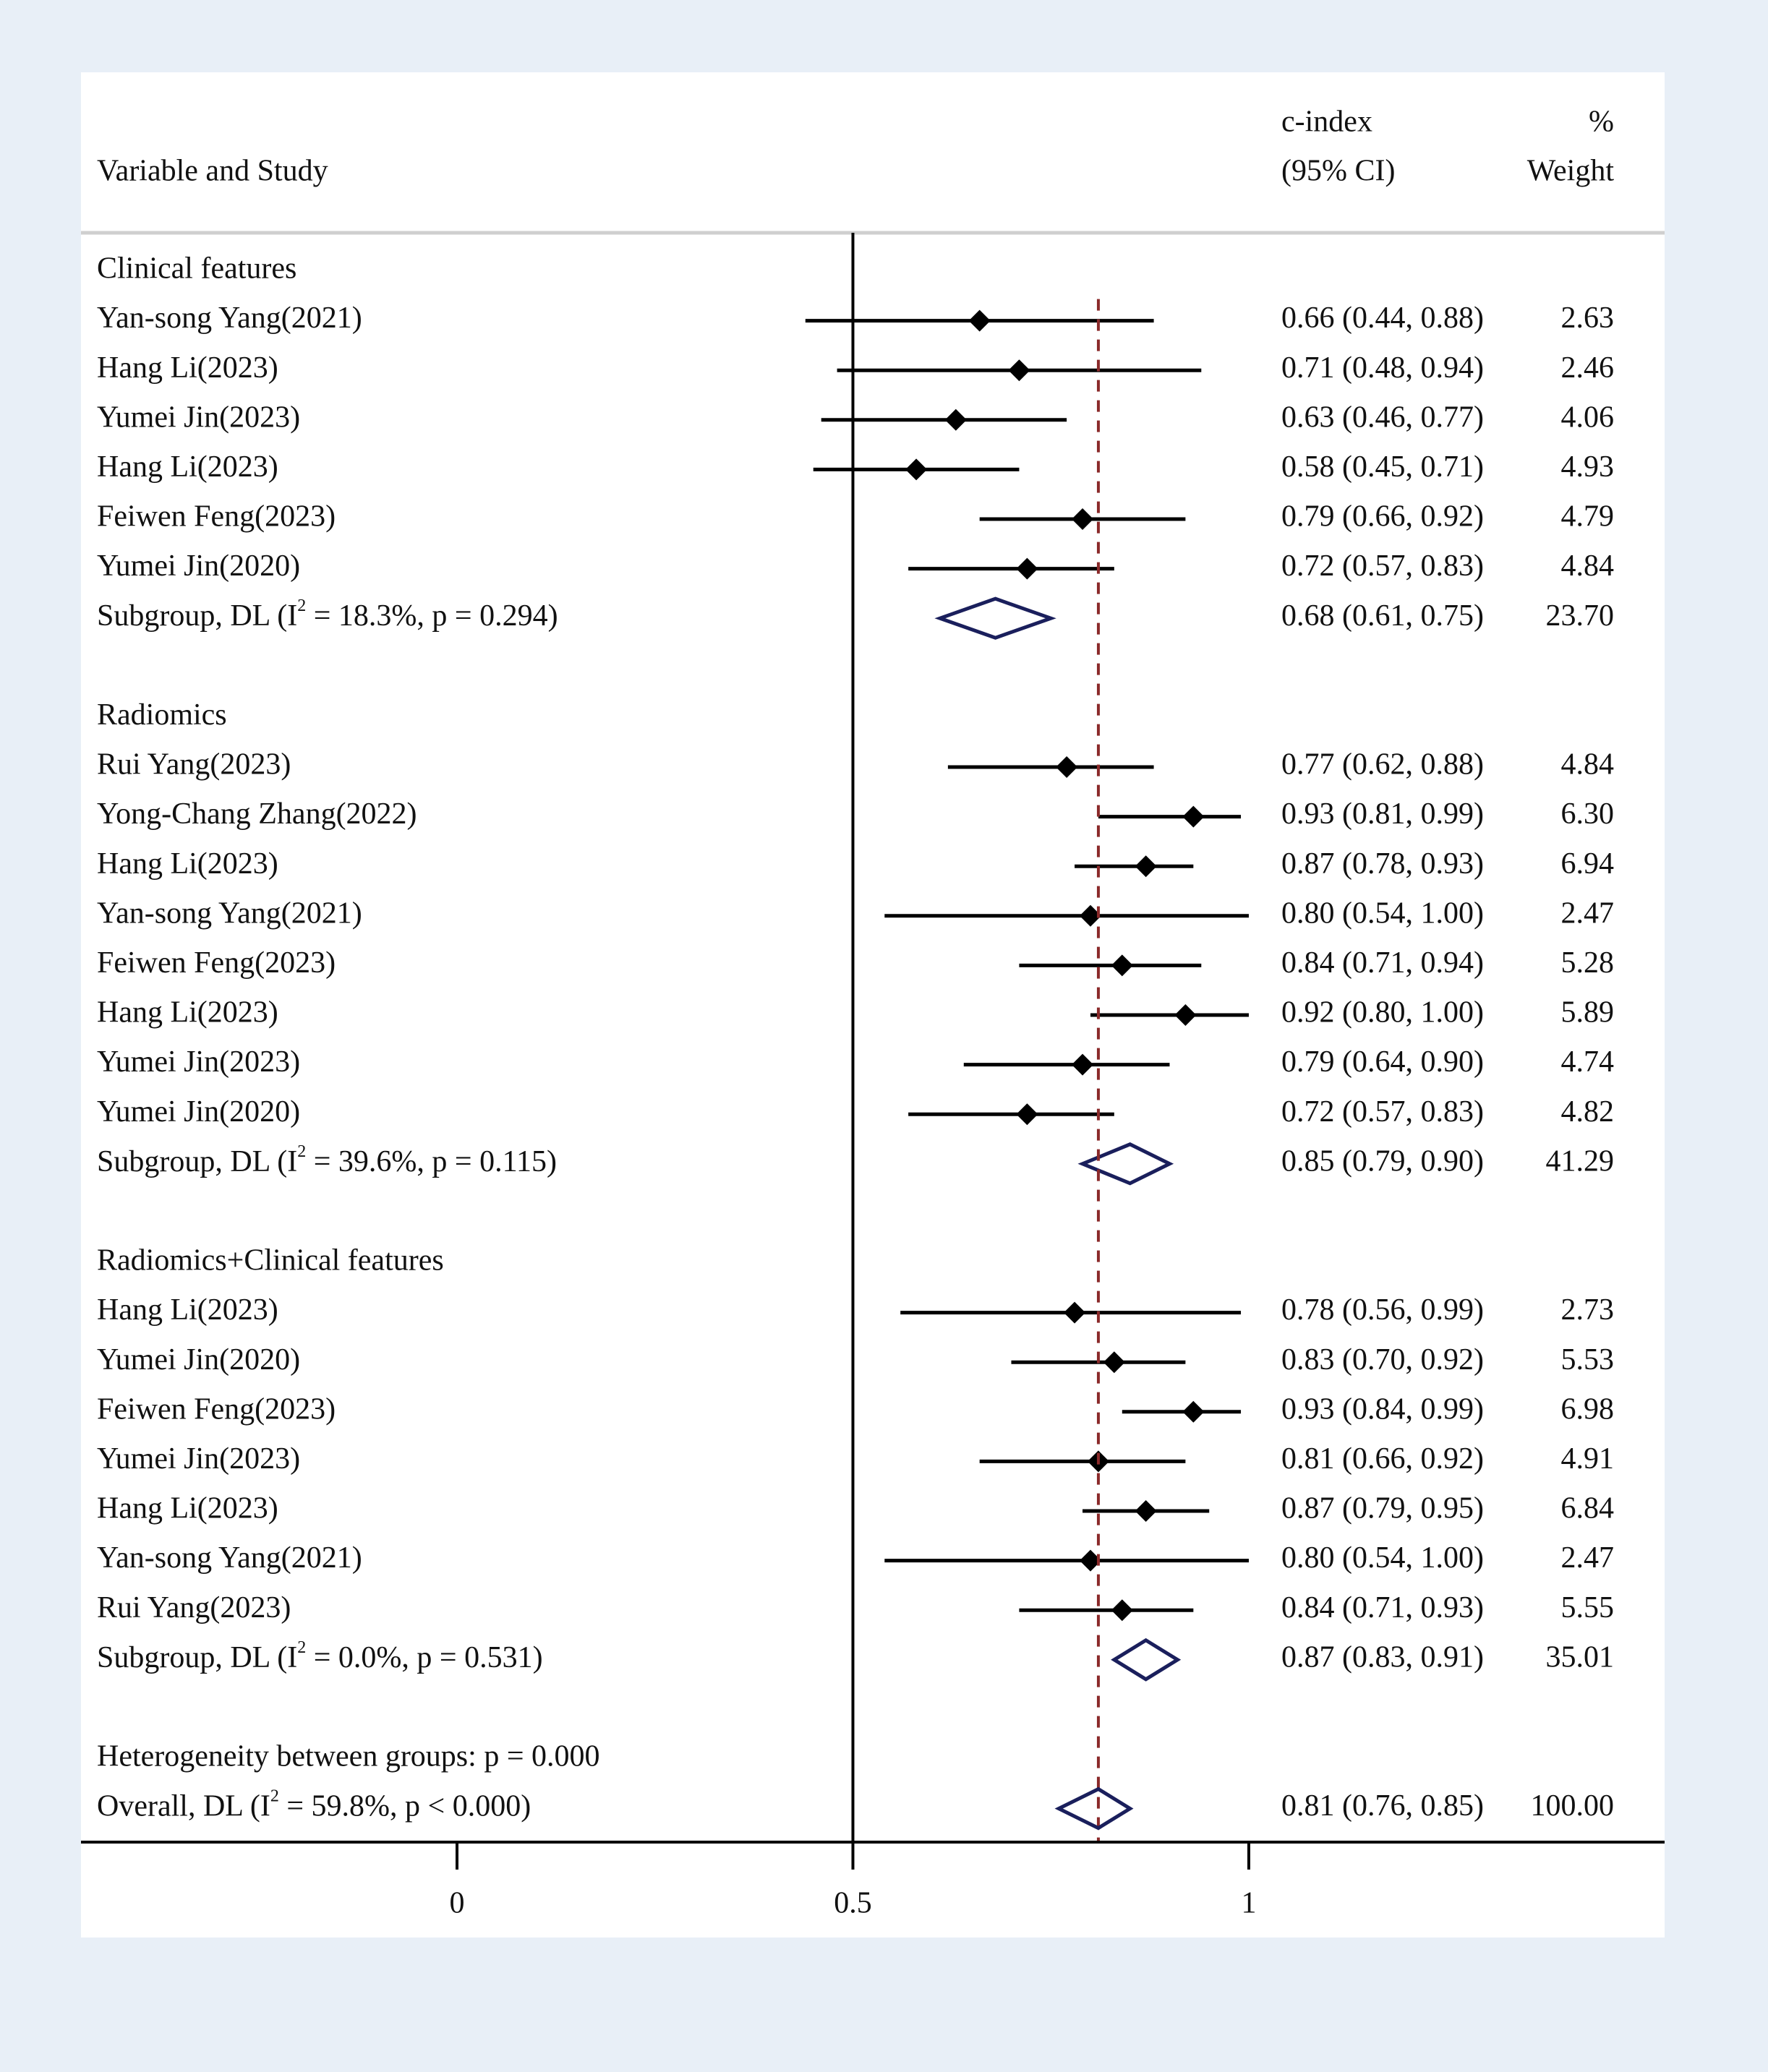 The image size is (1768, 2072). Describe the element at coordinates (1382, 1508) in the screenshot. I see `estimate-ci: 0.87 (0.79, 0.95)` at that location.